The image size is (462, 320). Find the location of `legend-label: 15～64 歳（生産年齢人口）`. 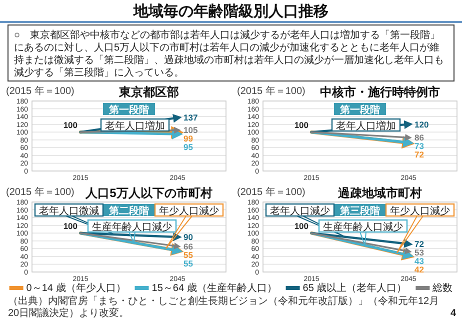

legend-label: 15～64 歳（生産年齢人口） is located at coordinates (214, 288).